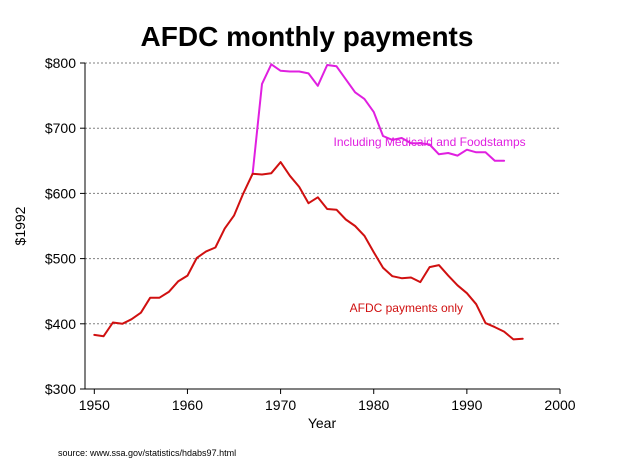 The image size is (621, 465). I want to click on series-annotation-0: Including Medicaid and Foodstamps, so click(430, 142).